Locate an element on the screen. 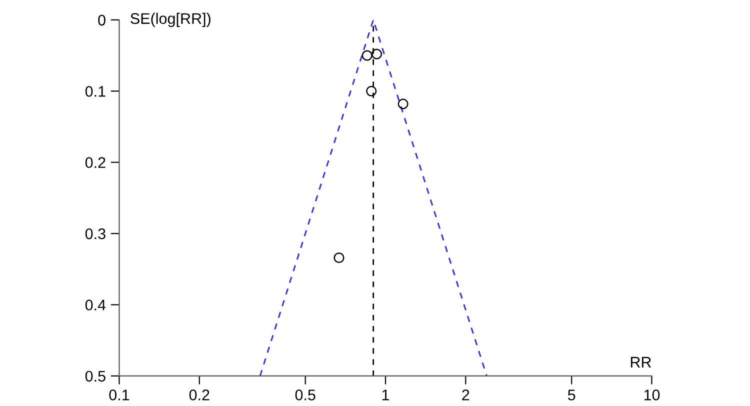  x-tick-label: 1 is located at coordinates (386, 395).